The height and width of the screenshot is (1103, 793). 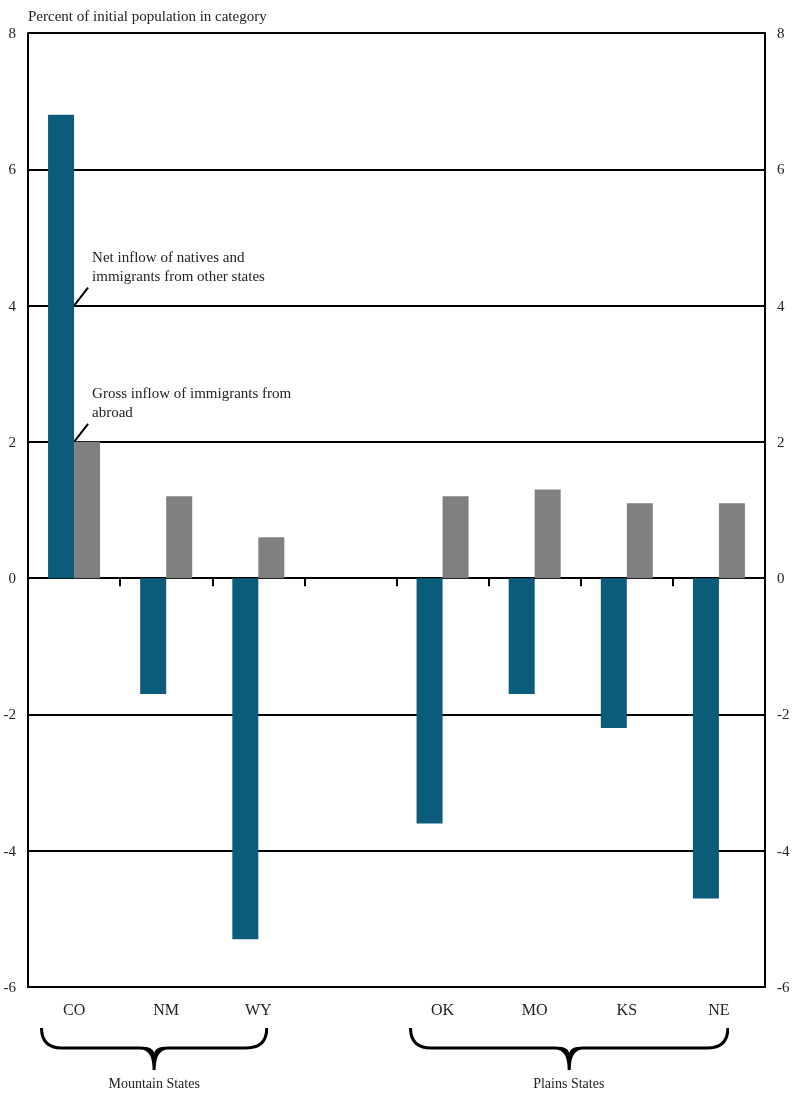 I want to click on y-tick-label: -6, so click(x=10, y=987).